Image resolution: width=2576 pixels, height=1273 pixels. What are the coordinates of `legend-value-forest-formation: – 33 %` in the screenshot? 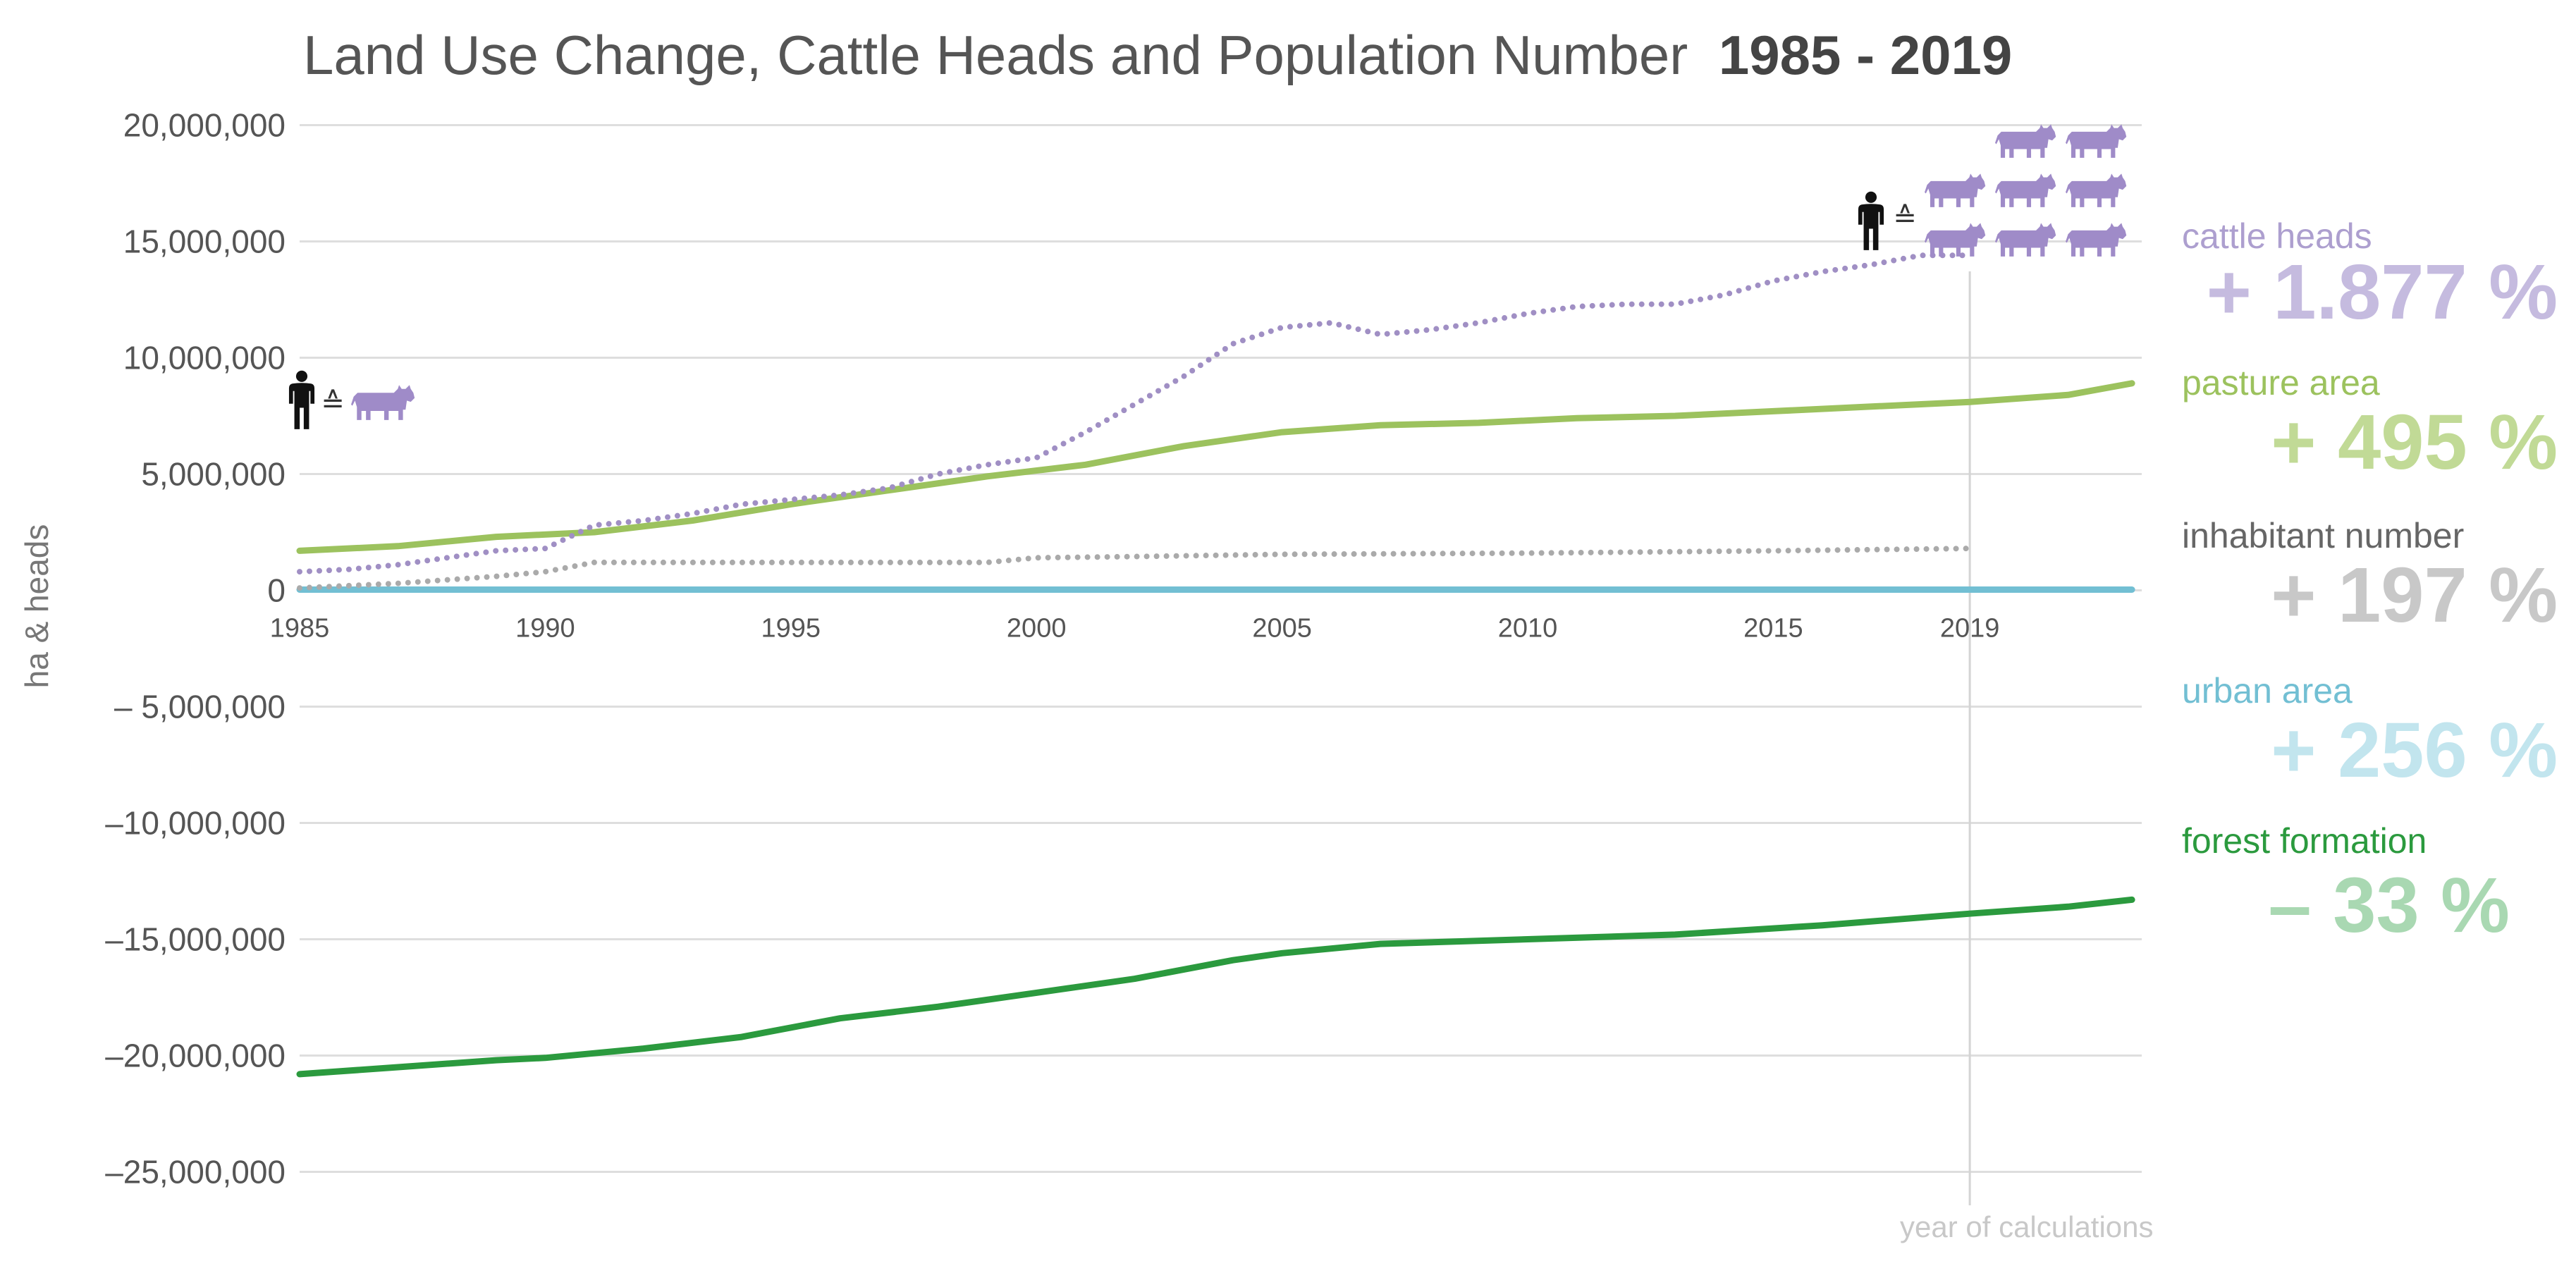 It's located at (2389, 905).